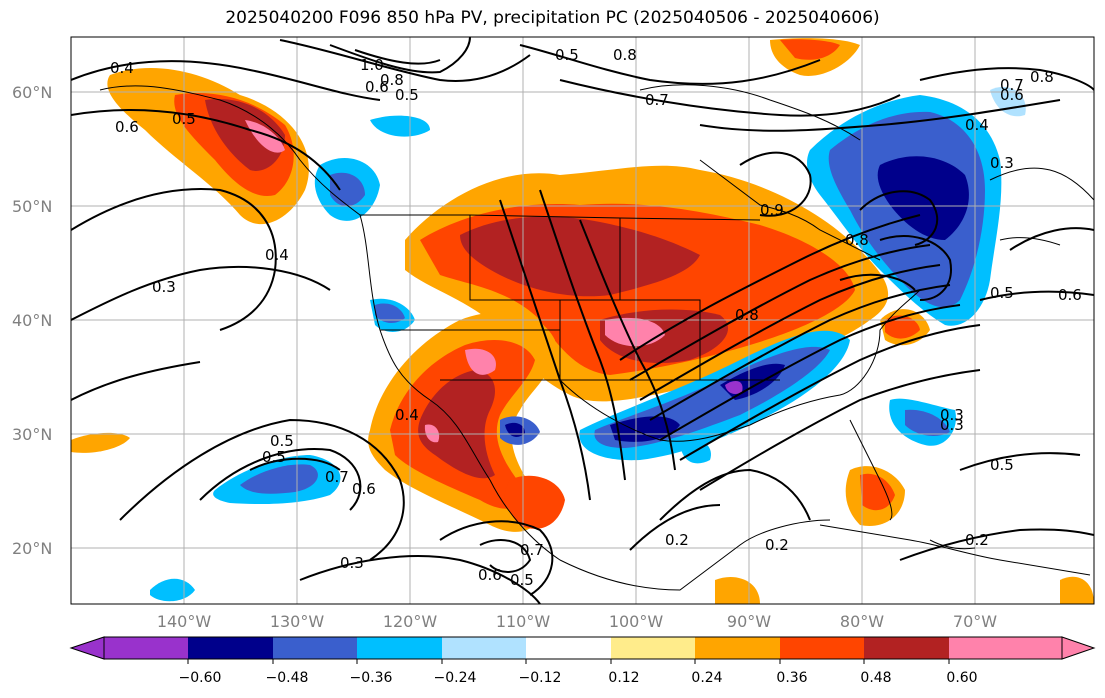 This screenshot has width=1105, height=698. I want to click on lat-label-20n: 20°N, so click(32, 548).